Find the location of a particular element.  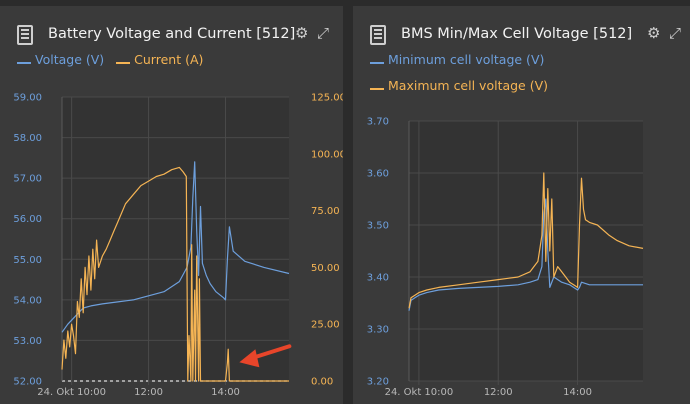

legend: Voltage (V) Current (A) is located at coordinates (110, 59).